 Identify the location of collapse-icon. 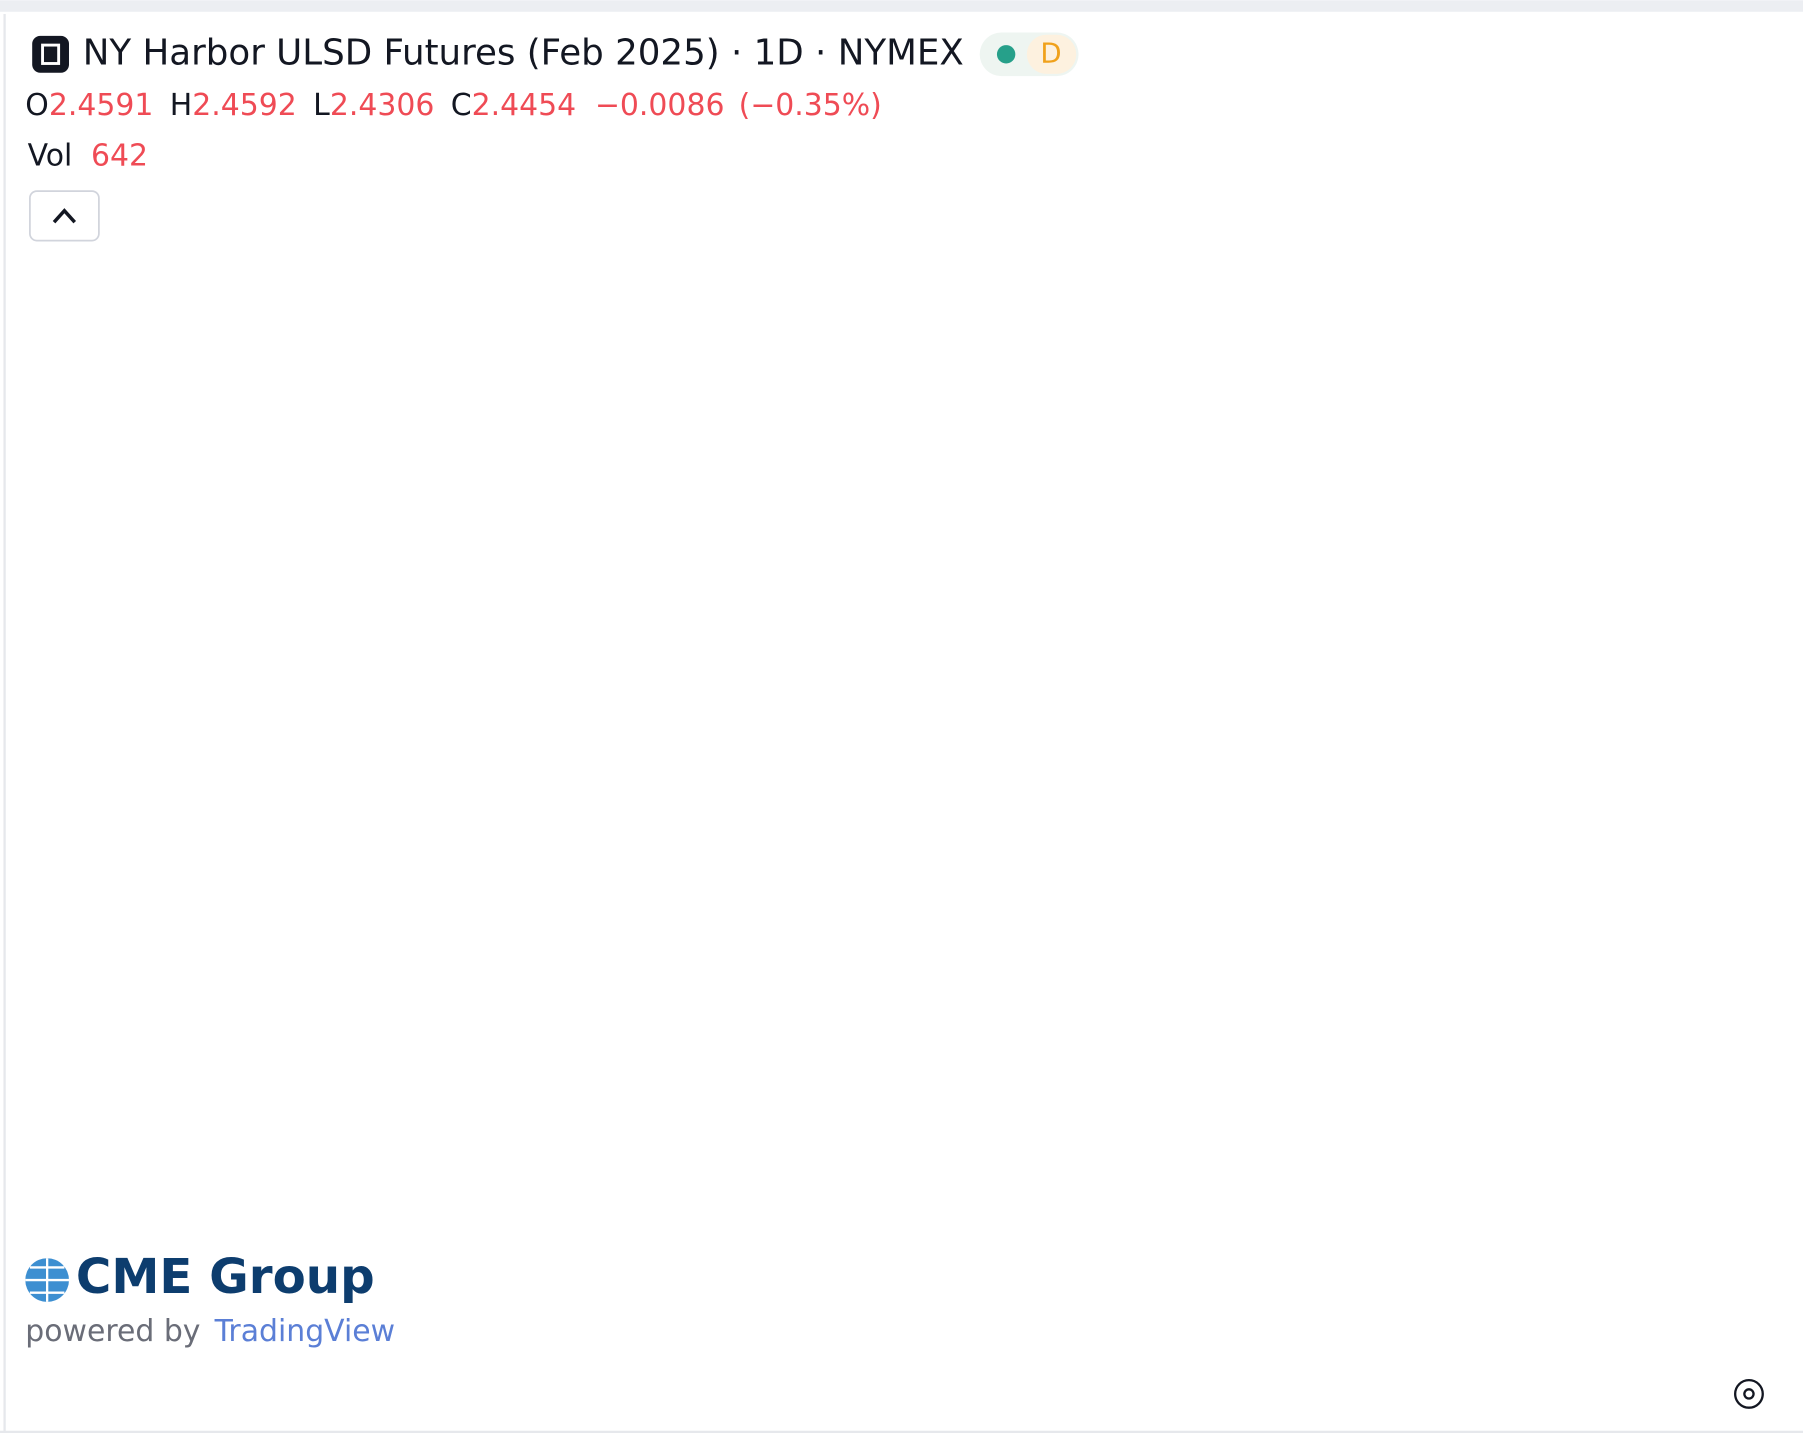
(64, 216).